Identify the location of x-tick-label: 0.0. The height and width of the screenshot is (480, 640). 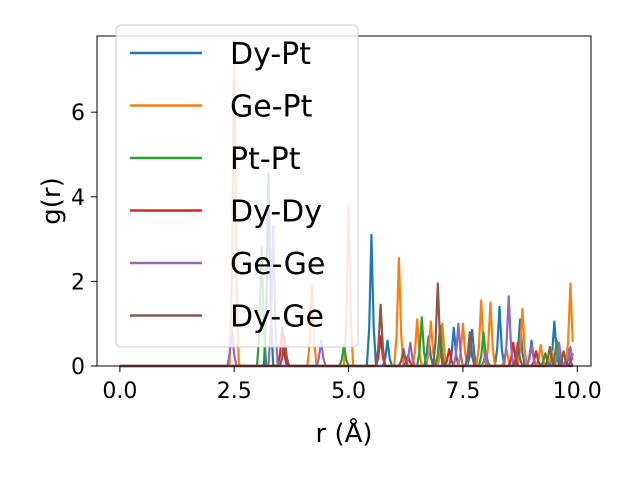
(119, 391).